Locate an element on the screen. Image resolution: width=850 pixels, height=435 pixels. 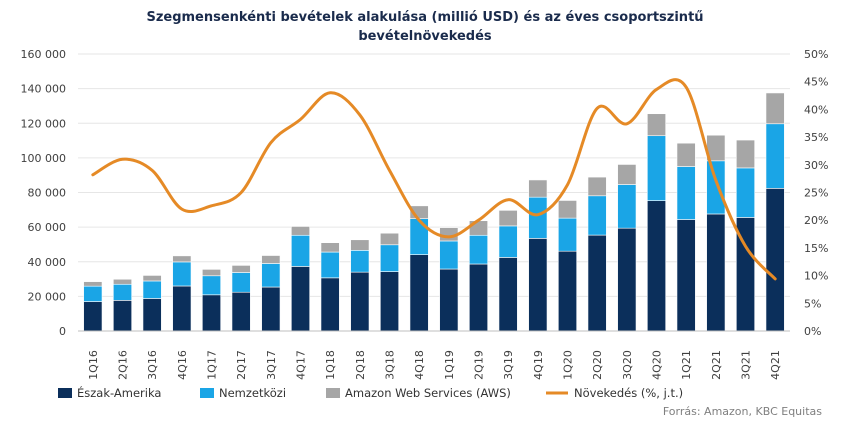
y-right-tick-label: 5% is located at coordinates (812, 303).